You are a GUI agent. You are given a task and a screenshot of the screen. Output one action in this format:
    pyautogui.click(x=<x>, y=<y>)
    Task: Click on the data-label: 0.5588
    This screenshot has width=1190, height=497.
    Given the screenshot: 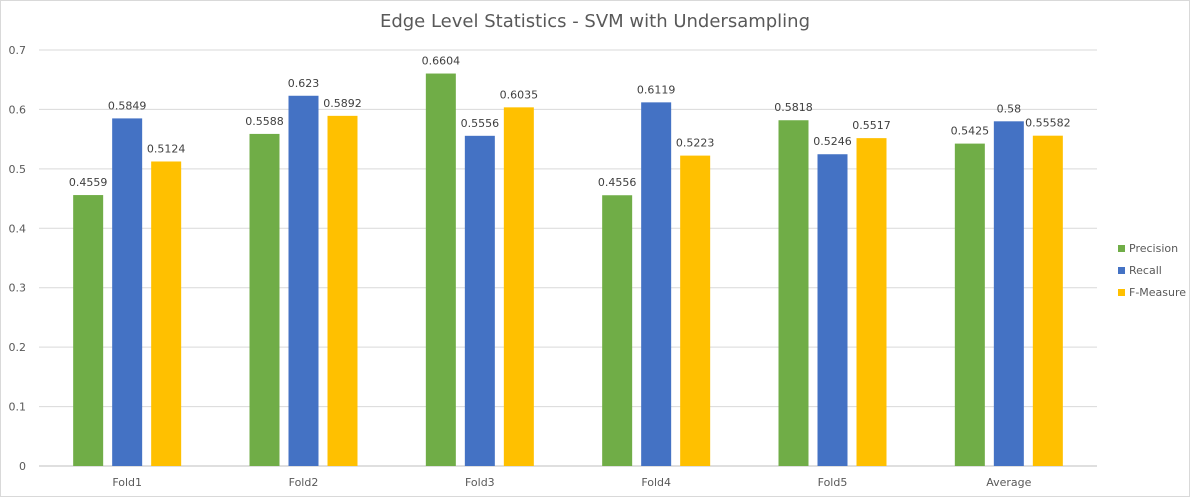 What is the action you would take?
    pyautogui.click(x=264, y=121)
    